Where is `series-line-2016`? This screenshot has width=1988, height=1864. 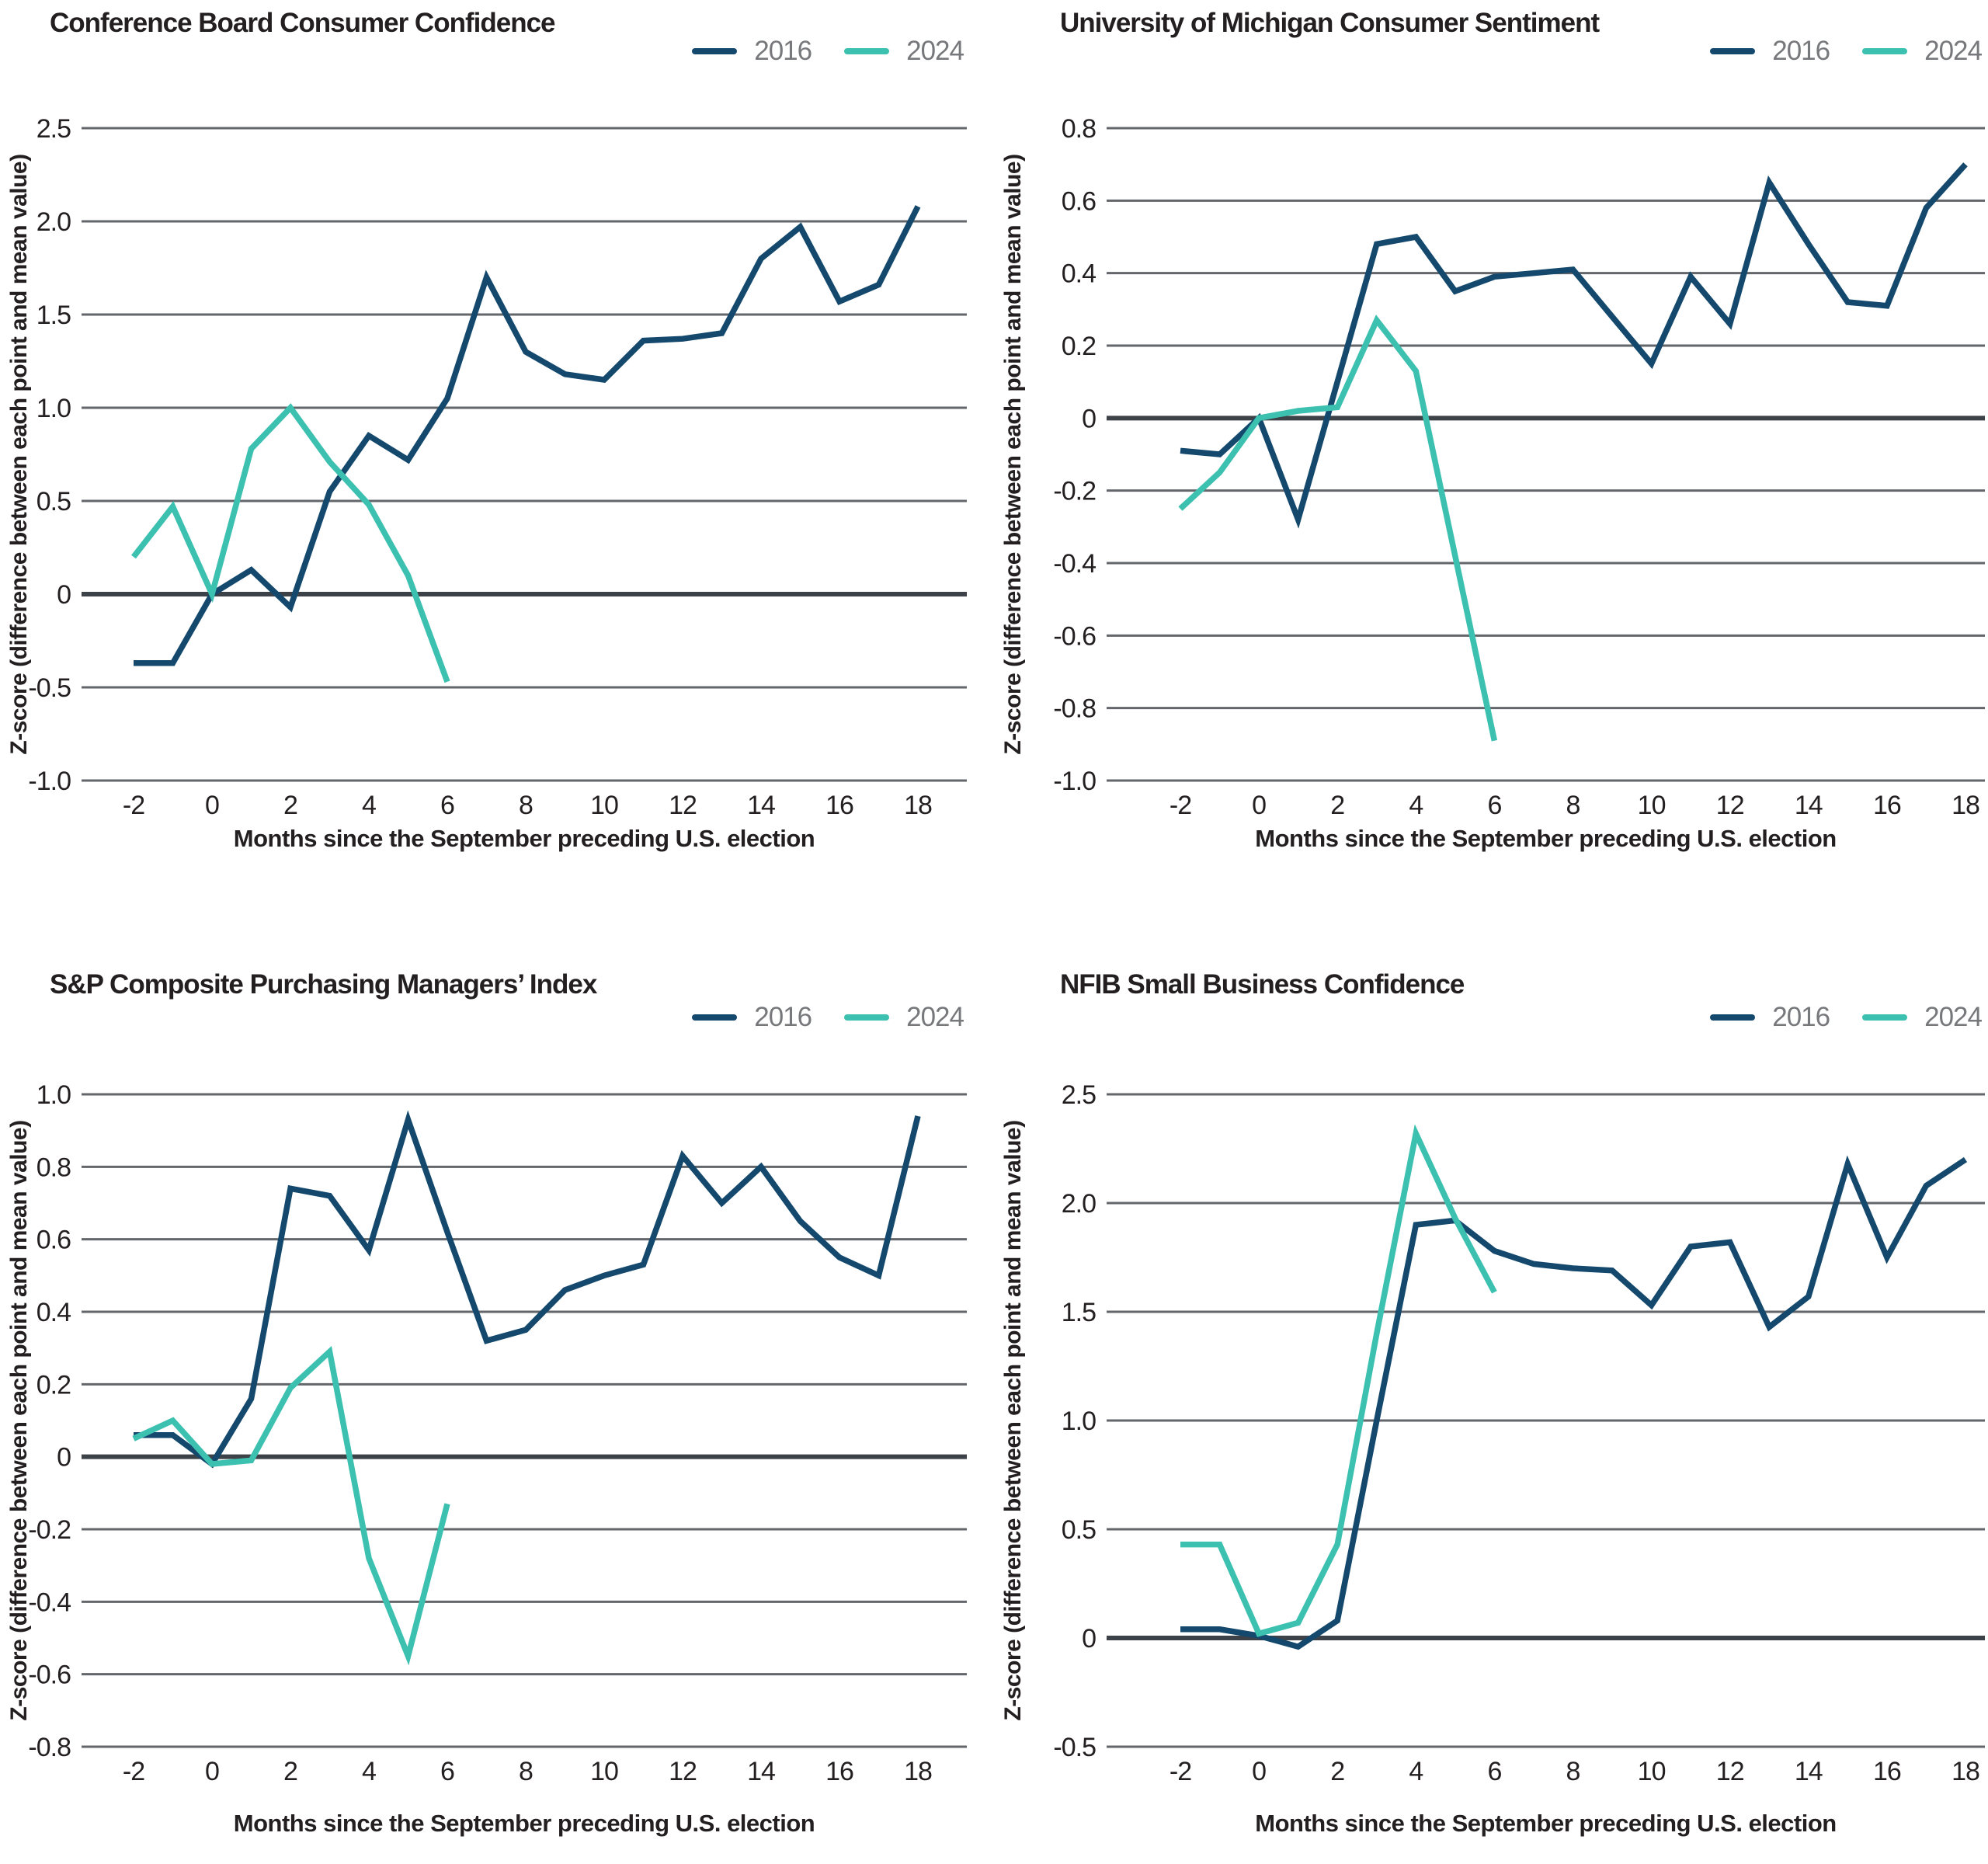 series-line-2016 is located at coordinates (1574, 1402).